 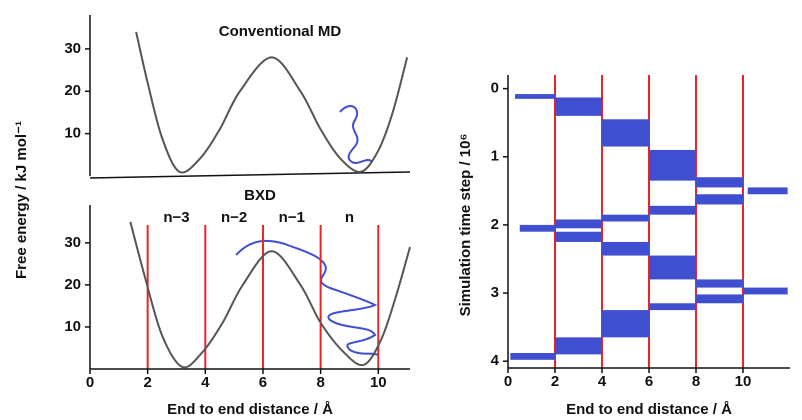 What do you see at coordinates (495, 360) in the screenshot?
I see `y-tick-label: 4` at bounding box center [495, 360].